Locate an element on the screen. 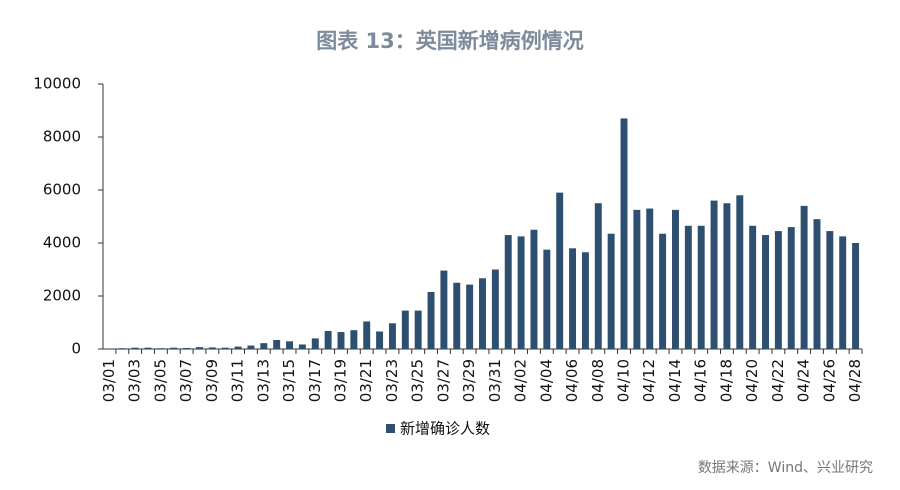  x-tick-label: 04/14 is located at coordinates (675, 380).